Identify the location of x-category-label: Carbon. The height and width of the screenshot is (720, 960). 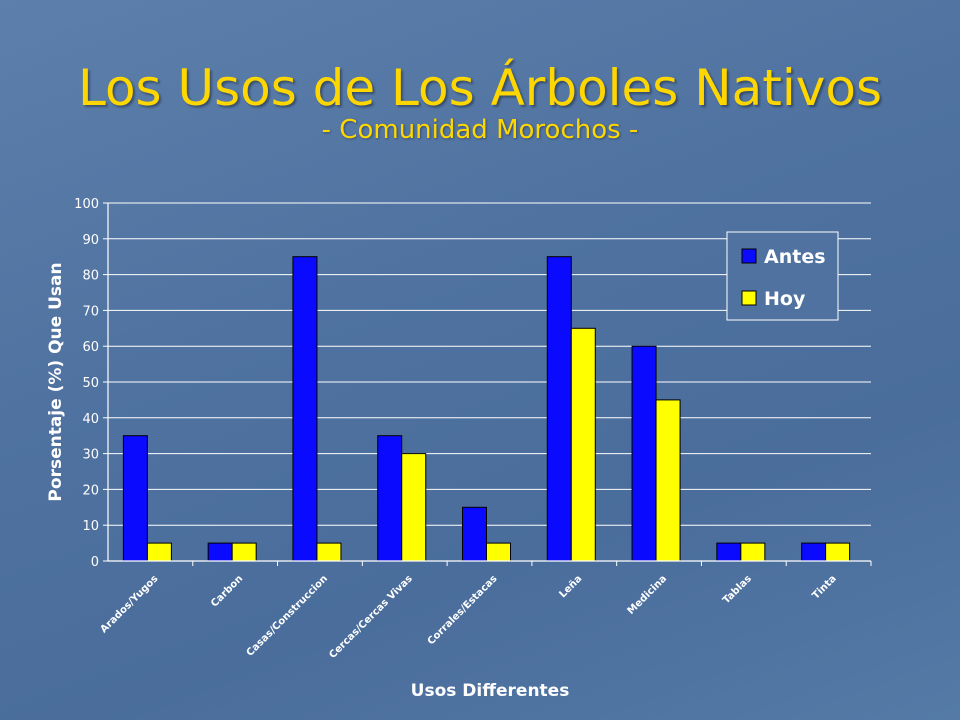
(227, 591).